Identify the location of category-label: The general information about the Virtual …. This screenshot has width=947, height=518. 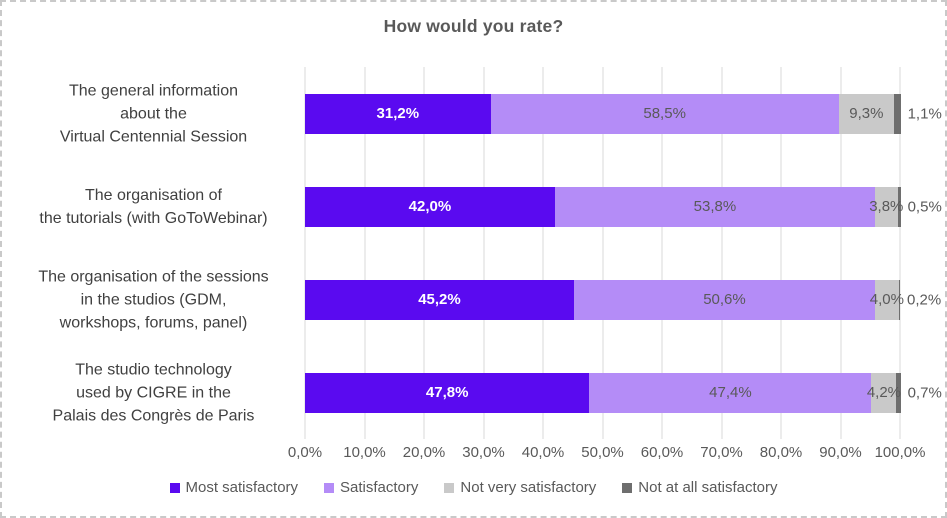
(153, 113).